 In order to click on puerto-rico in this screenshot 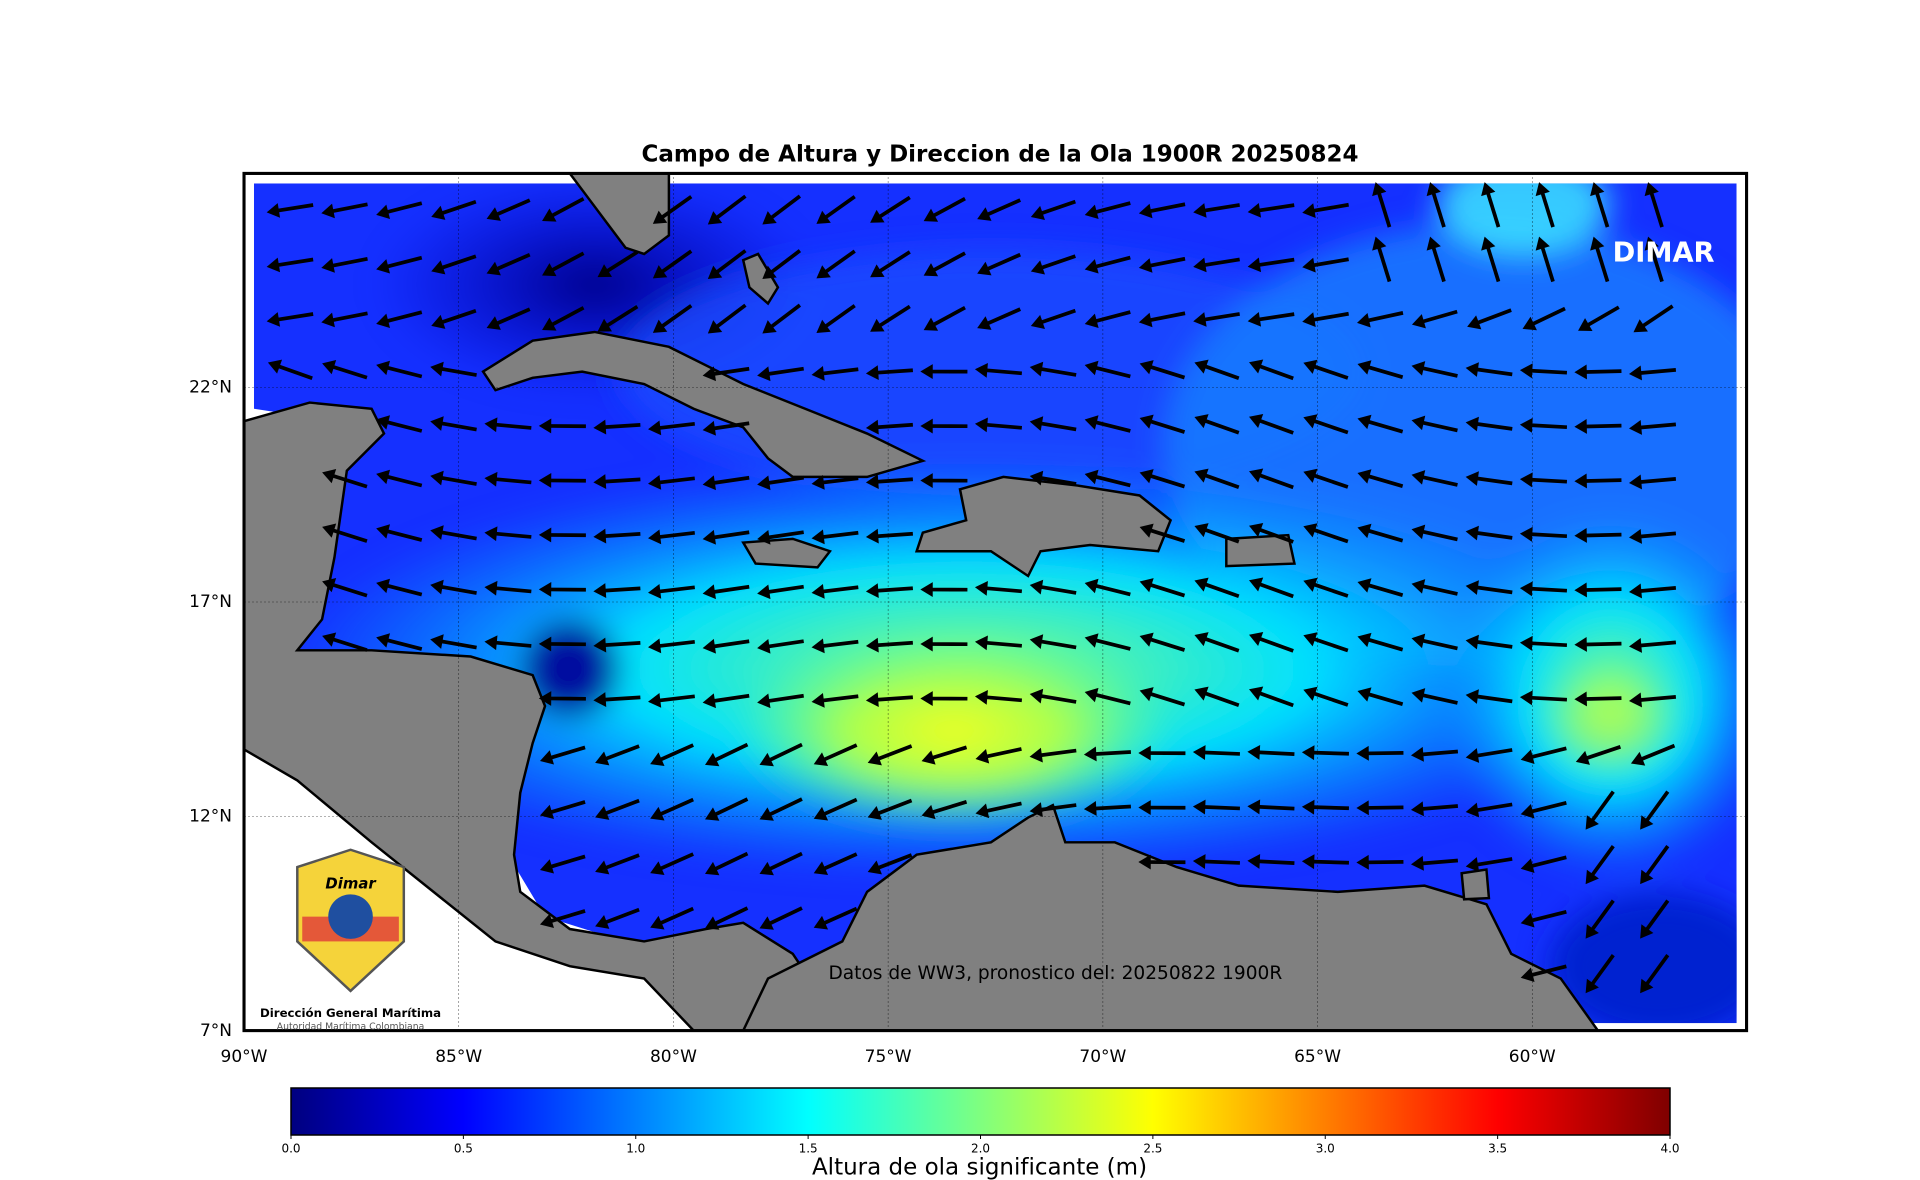, I will do `click(1260, 550)`.